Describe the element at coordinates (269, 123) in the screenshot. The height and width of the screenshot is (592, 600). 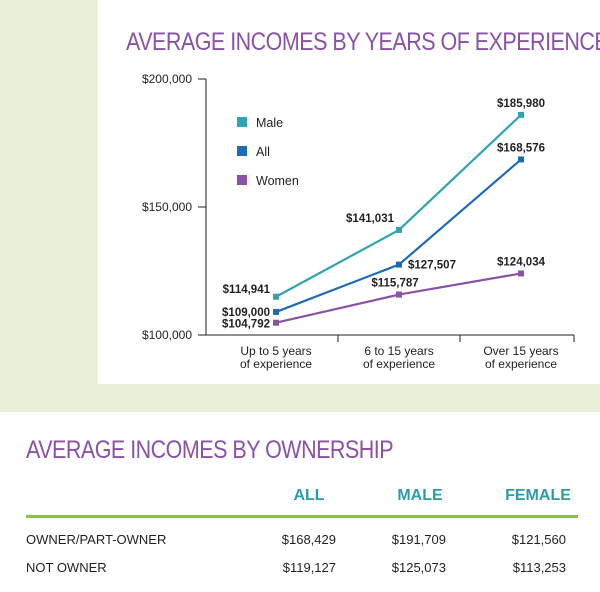
I see `legend-label-male: Male` at that location.